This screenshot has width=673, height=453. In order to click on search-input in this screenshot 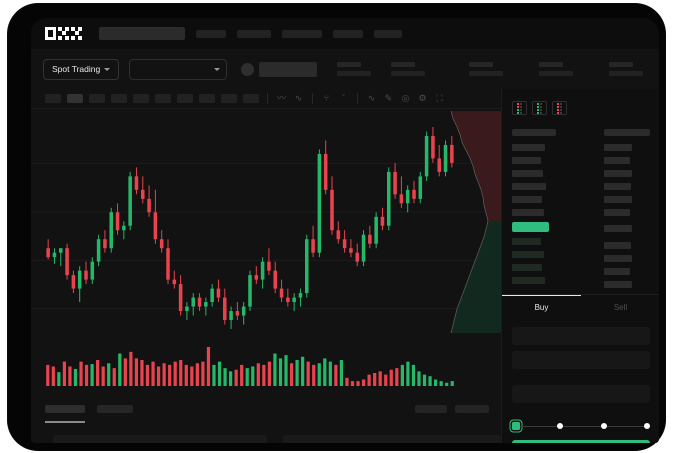, I will do `click(142, 33)`.